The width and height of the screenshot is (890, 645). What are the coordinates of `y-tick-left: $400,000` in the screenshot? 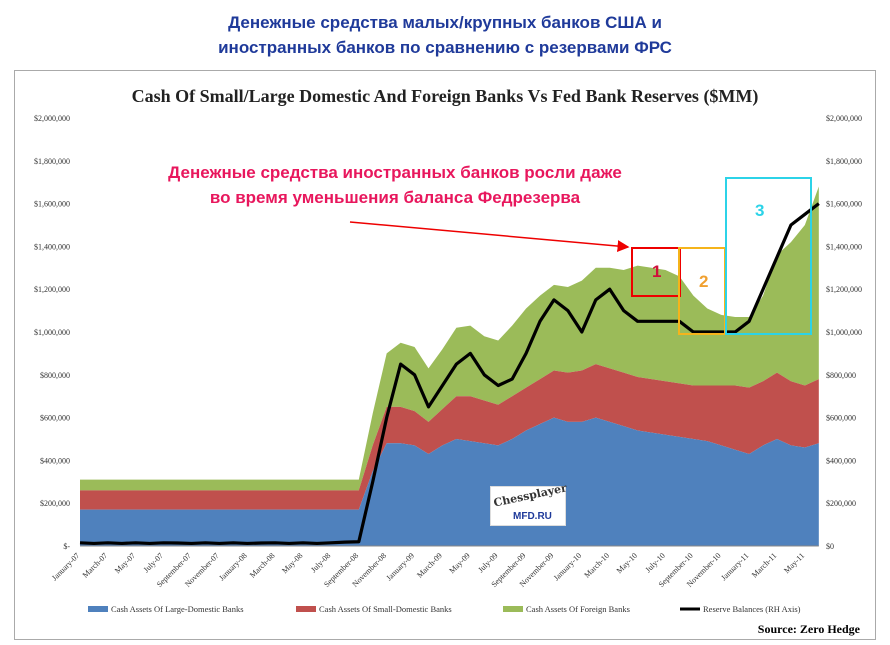 It's located at (55, 460).